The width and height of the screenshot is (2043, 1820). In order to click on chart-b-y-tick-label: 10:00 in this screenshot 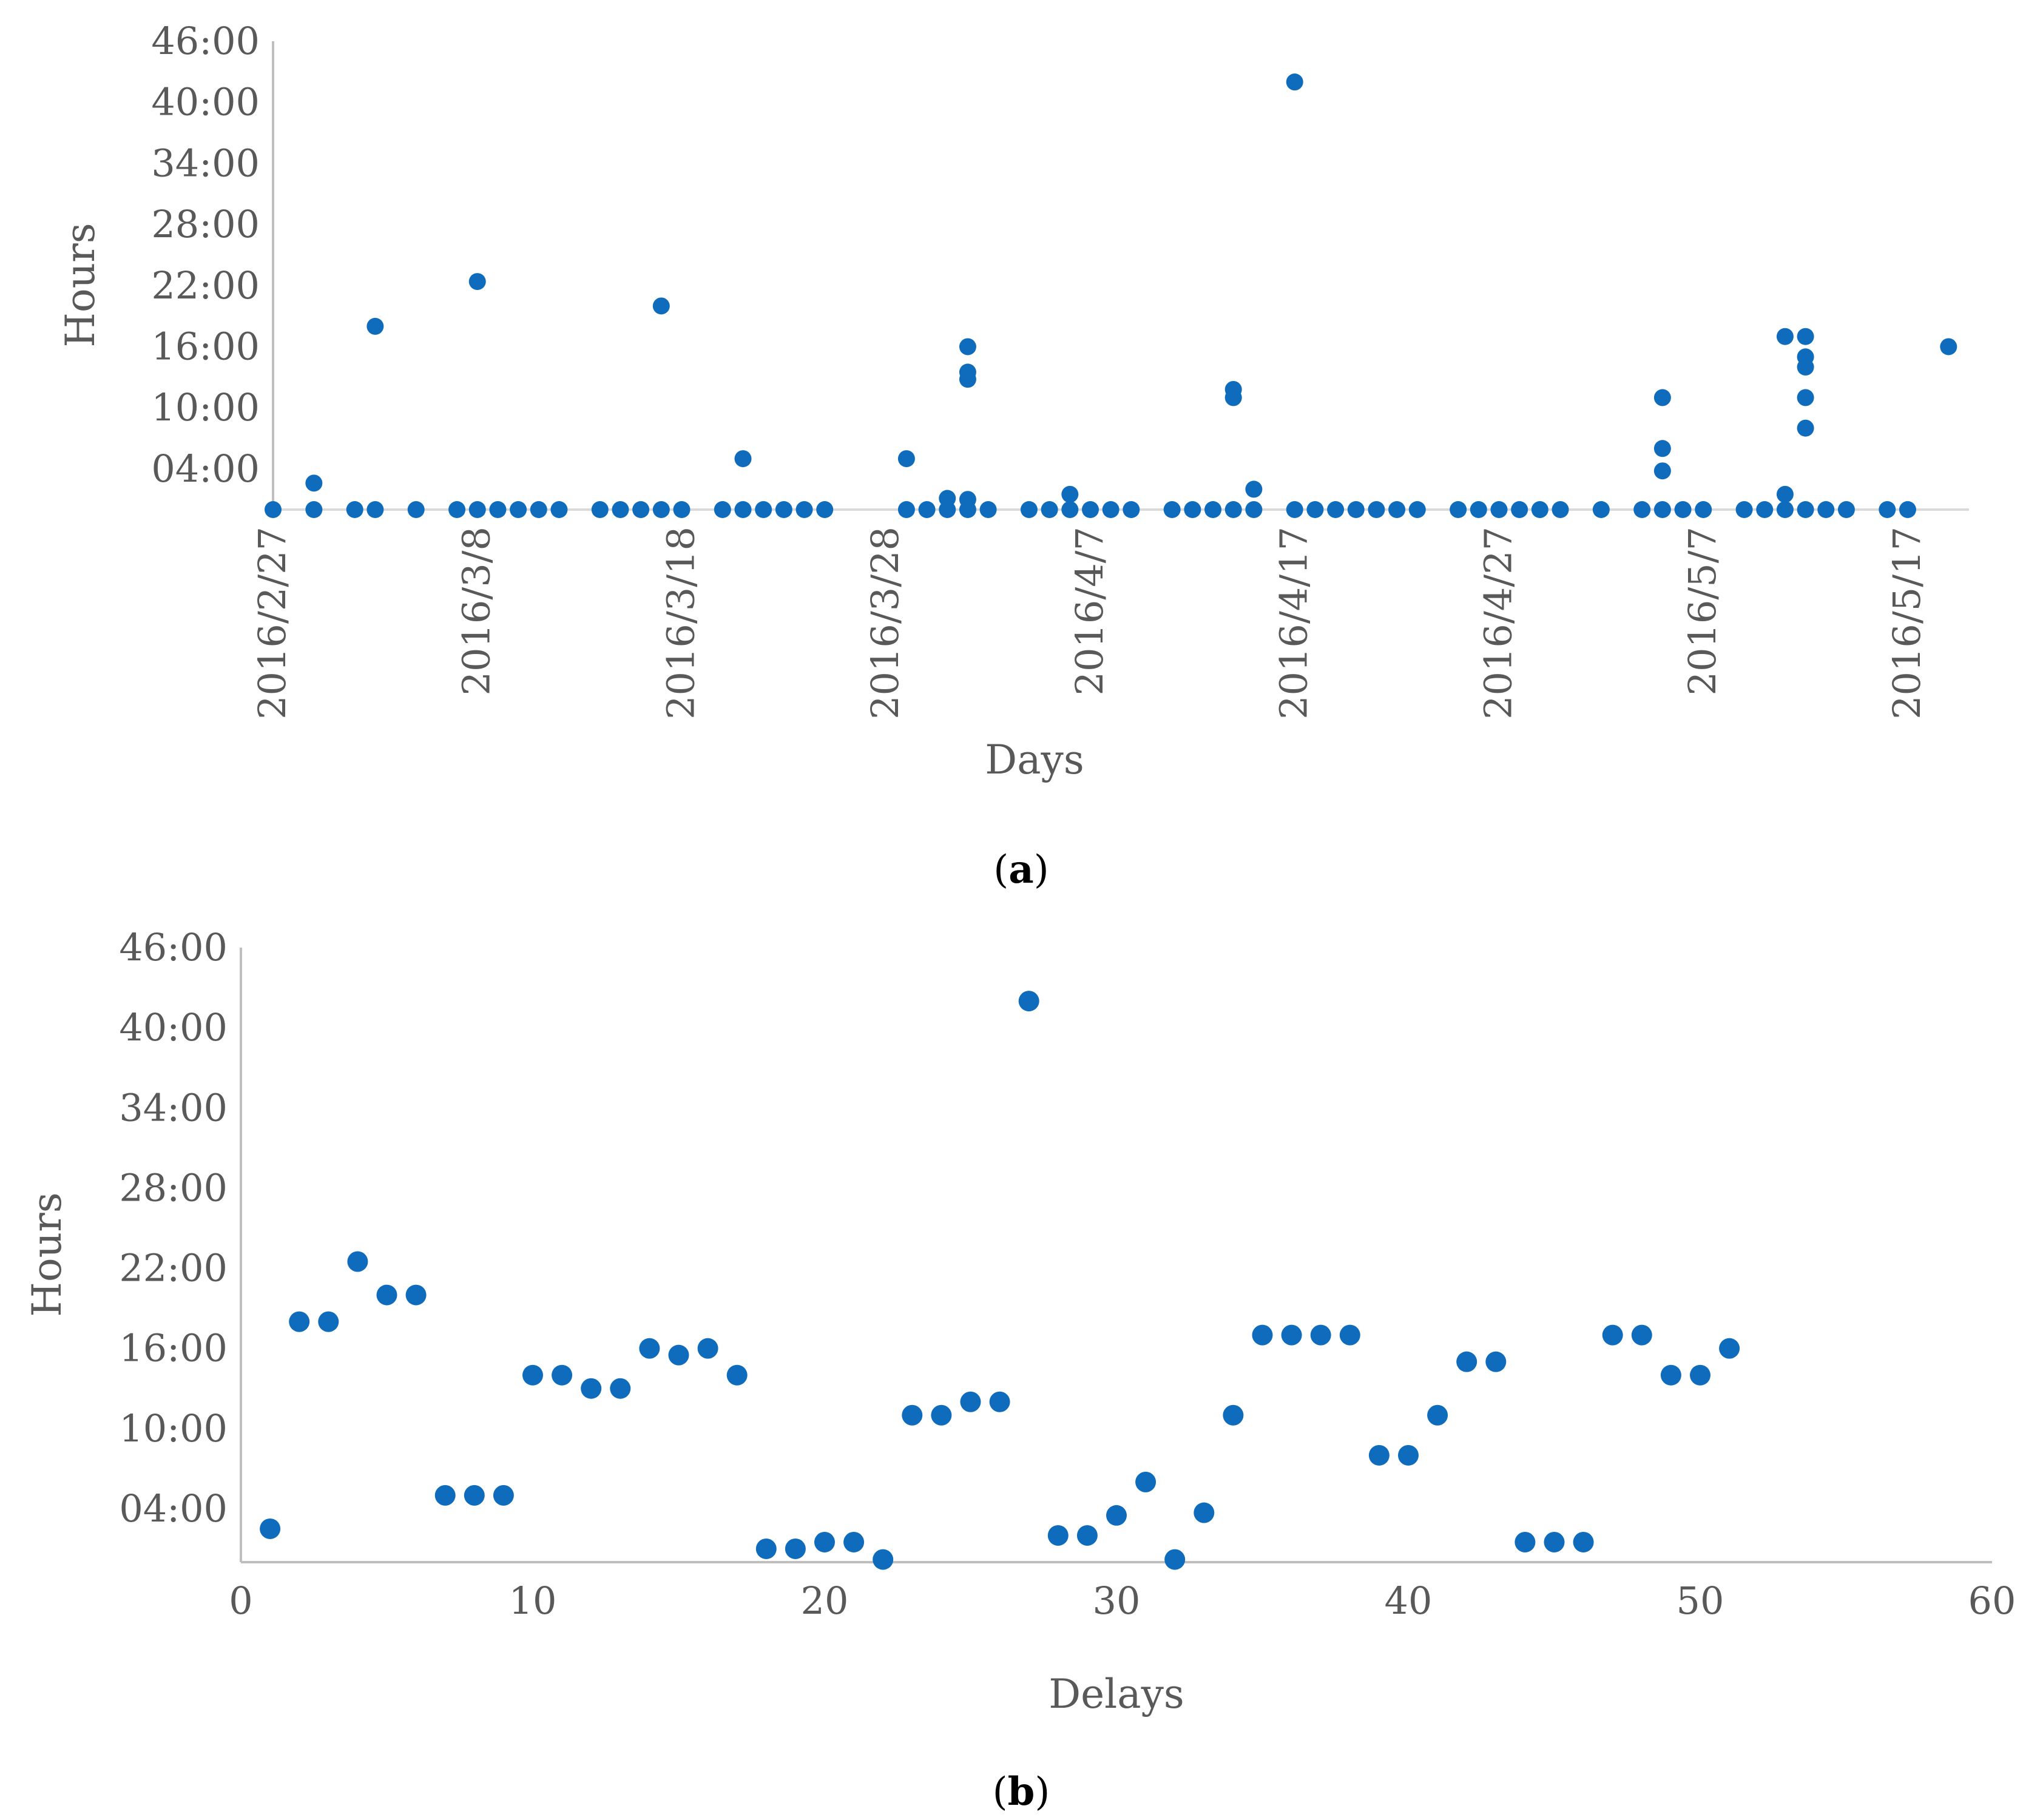, I will do `click(174, 1428)`.